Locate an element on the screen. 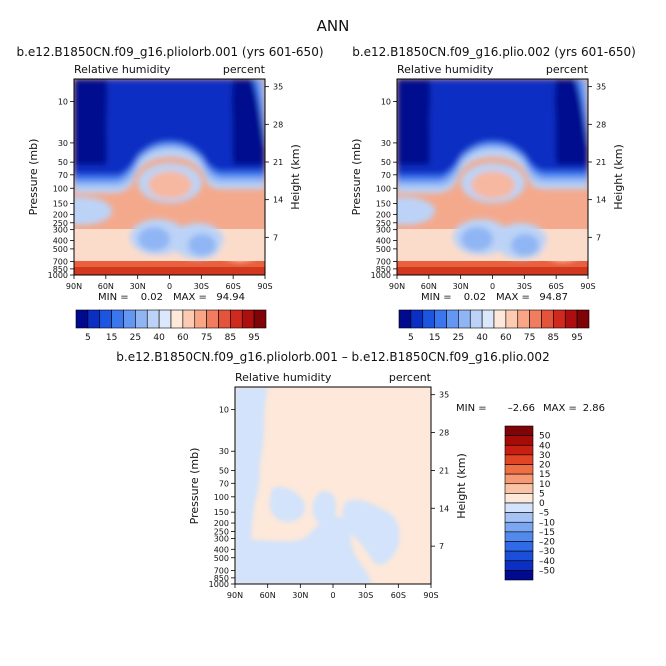 This screenshot has width=666, height=666. panel-2-ytick-label: 400 is located at coordinates (383, 240).